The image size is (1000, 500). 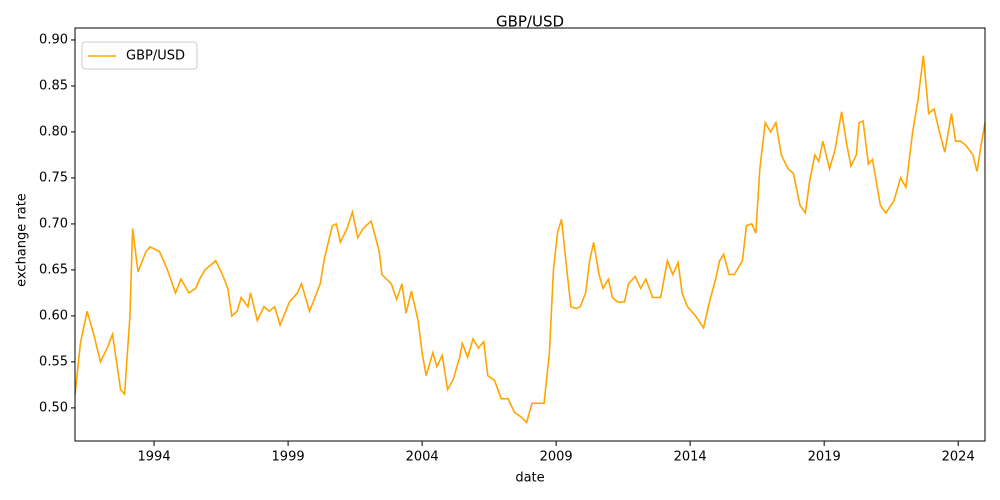 What do you see at coordinates (53, 407) in the screenshot?
I see `y-tick-label: 0.50` at bounding box center [53, 407].